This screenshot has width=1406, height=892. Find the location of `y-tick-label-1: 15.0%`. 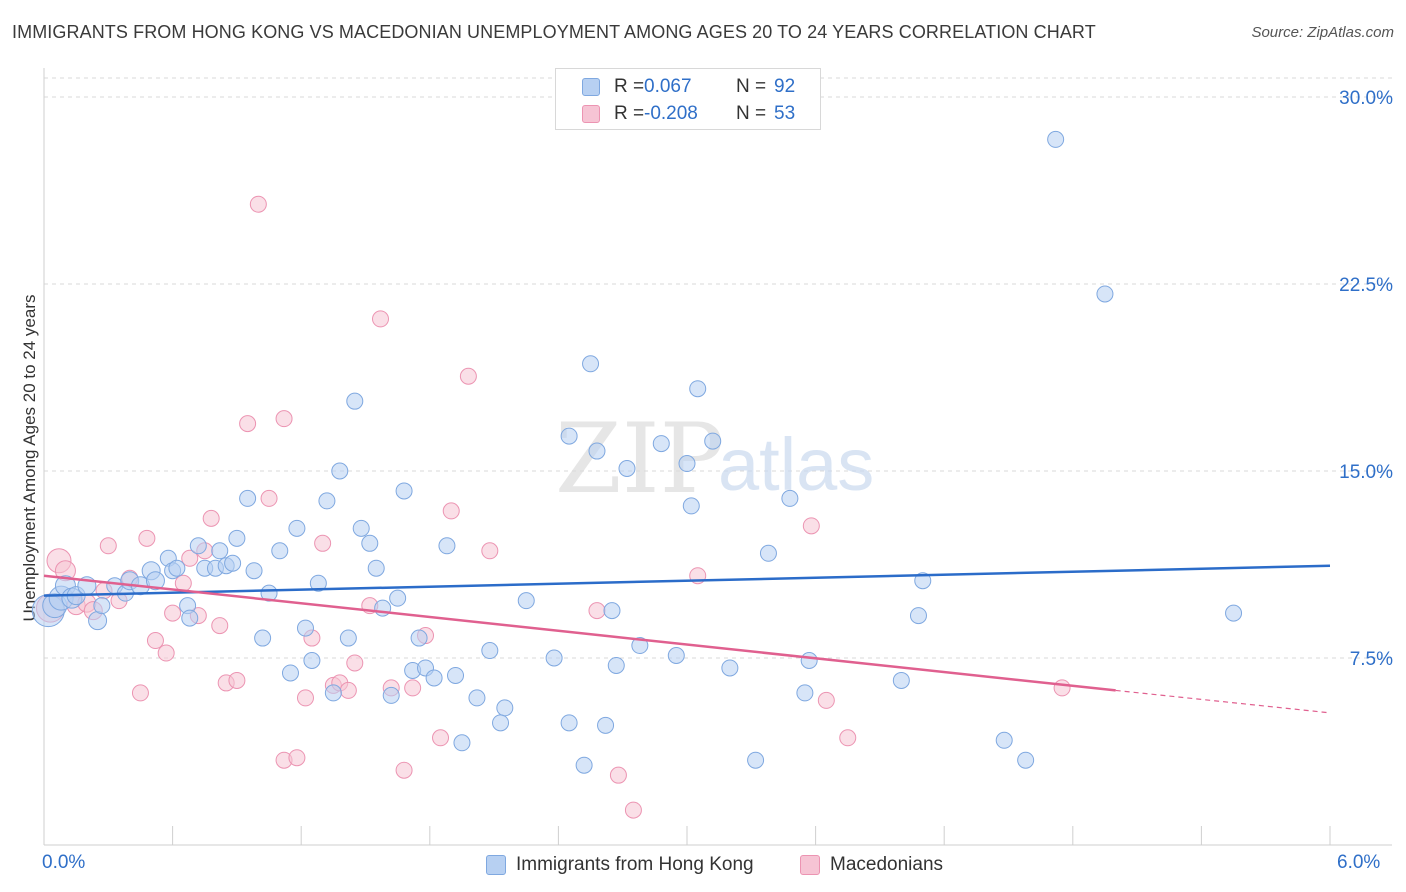

y-tick-label-1: 15.0% is located at coordinates (1366, 472).